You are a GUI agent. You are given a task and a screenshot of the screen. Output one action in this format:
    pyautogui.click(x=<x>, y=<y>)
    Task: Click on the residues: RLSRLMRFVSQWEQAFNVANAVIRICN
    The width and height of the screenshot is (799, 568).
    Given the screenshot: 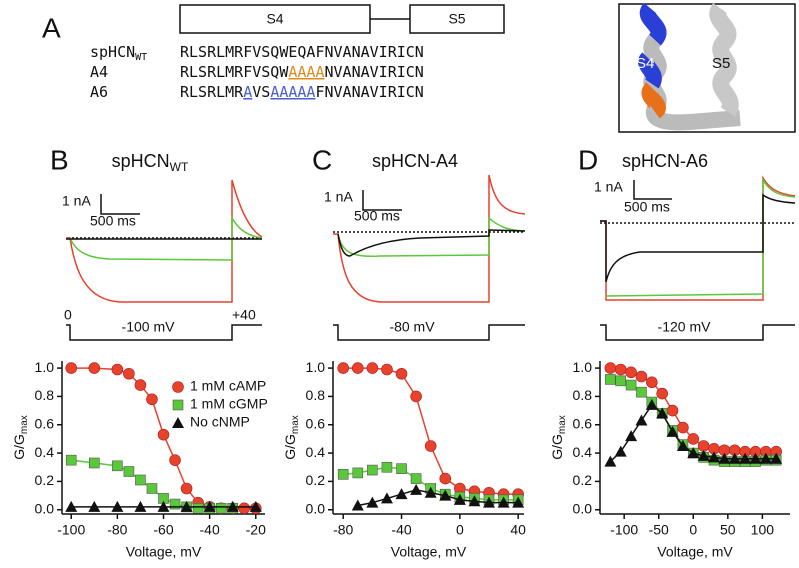 What is the action you would take?
    pyautogui.click(x=302, y=52)
    